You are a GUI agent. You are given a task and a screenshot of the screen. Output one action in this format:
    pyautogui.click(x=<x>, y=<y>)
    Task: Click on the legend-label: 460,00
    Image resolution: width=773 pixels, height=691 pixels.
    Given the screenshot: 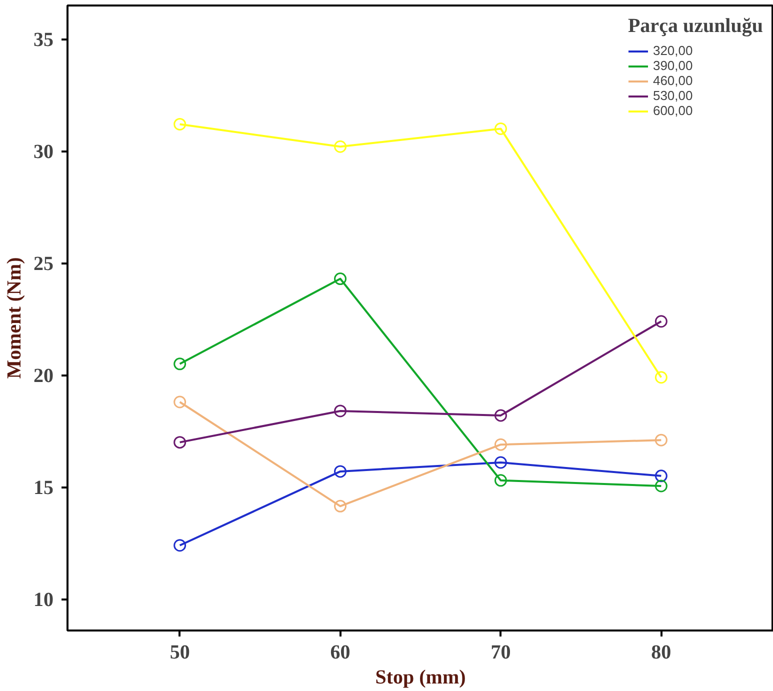 What is the action you would take?
    pyautogui.click(x=672, y=80)
    